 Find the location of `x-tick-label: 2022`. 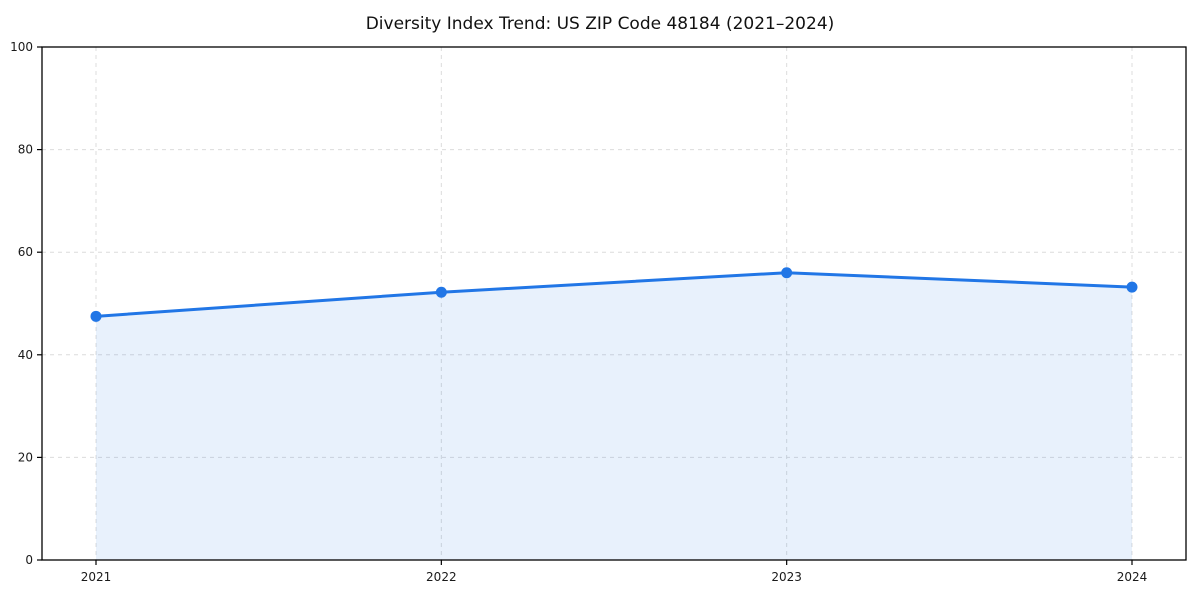

x-tick-label: 2022 is located at coordinates (441, 577).